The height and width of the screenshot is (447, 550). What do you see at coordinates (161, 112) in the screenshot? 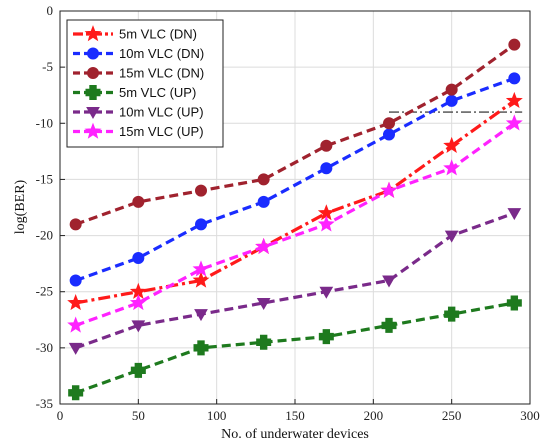
I see `legend-label: 10m VLC (UP)` at bounding box center [161, 112].